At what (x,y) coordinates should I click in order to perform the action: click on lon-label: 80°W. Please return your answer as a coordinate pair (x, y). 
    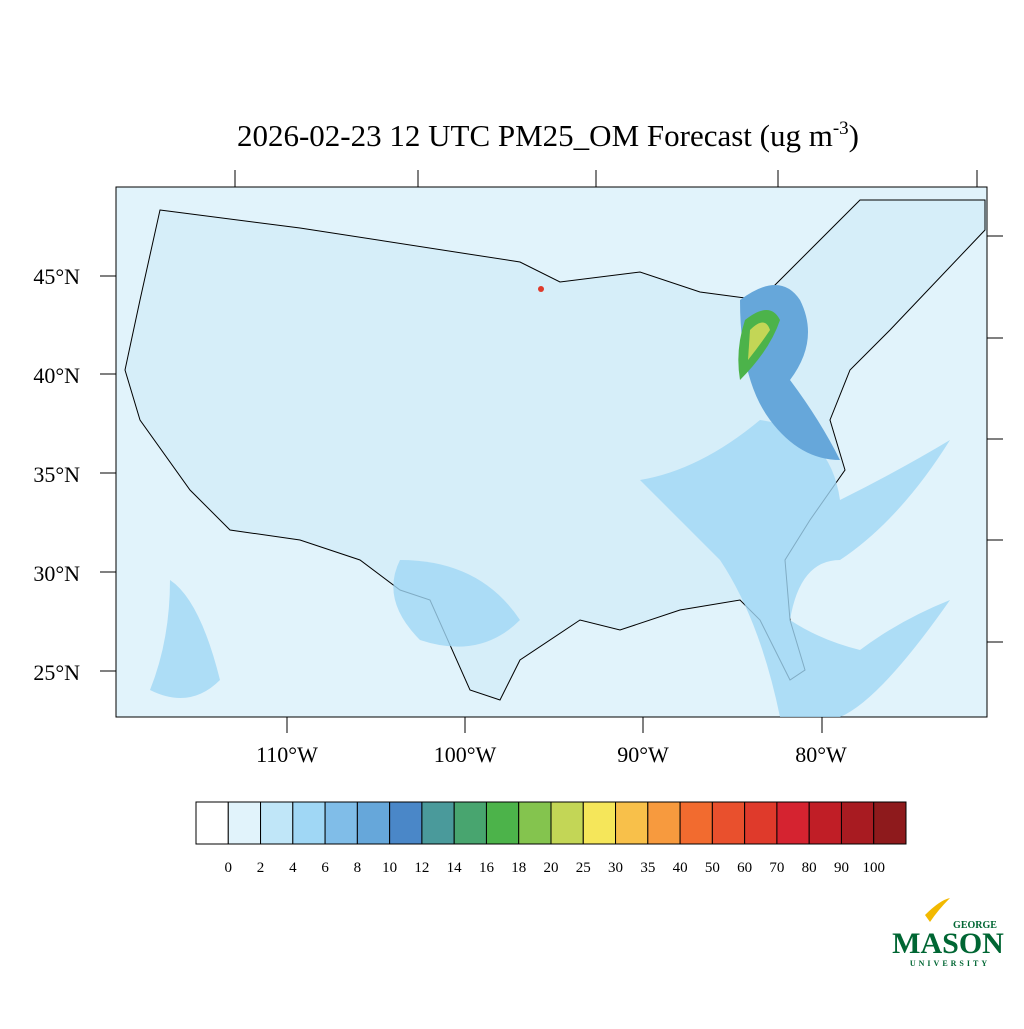
    Looking at the image, I should click on (821, 754).